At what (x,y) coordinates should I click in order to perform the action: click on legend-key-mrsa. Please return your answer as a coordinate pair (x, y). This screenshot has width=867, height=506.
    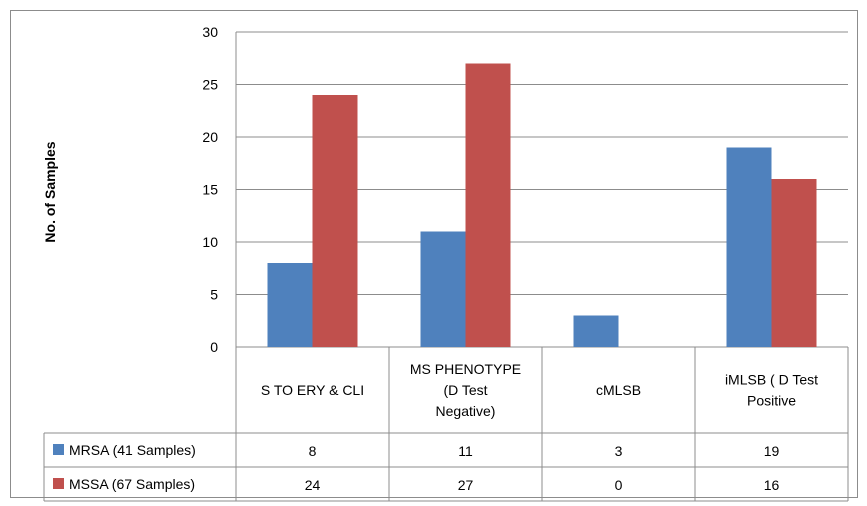
    Looking at the image, I should click on (58, 449).